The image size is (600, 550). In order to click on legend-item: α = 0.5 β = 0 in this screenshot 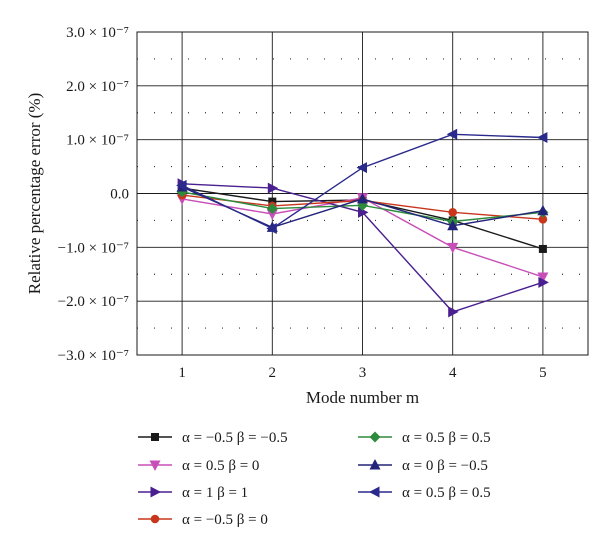, I will do `click(198, 466)`.